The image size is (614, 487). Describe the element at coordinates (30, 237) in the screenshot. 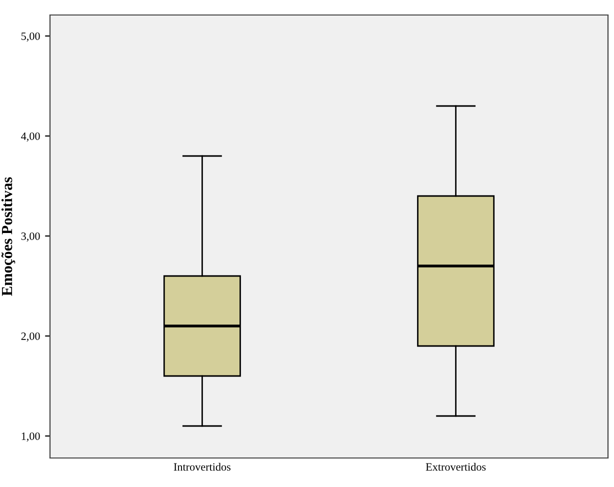

I see `y-tick-label: 3,00` at that location.